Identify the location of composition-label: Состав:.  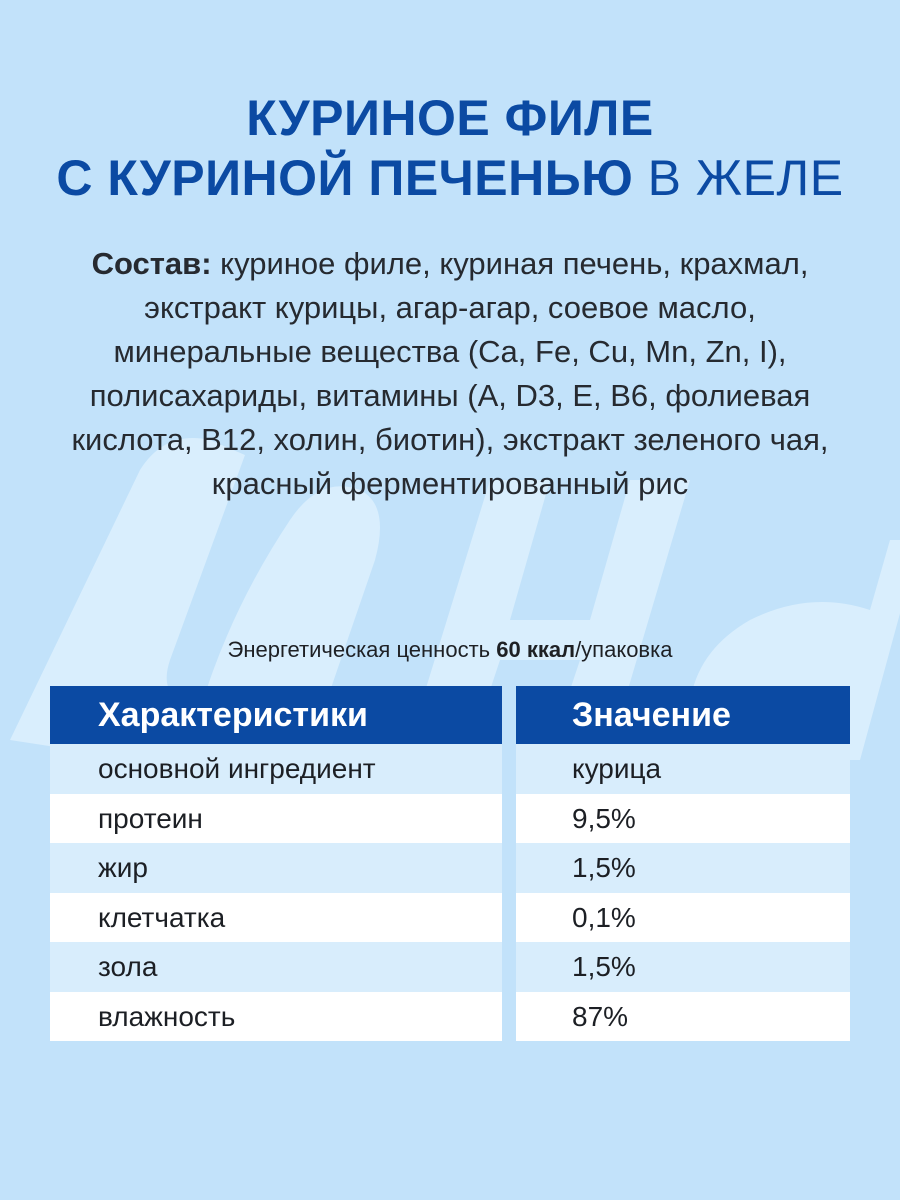
(151, 263).